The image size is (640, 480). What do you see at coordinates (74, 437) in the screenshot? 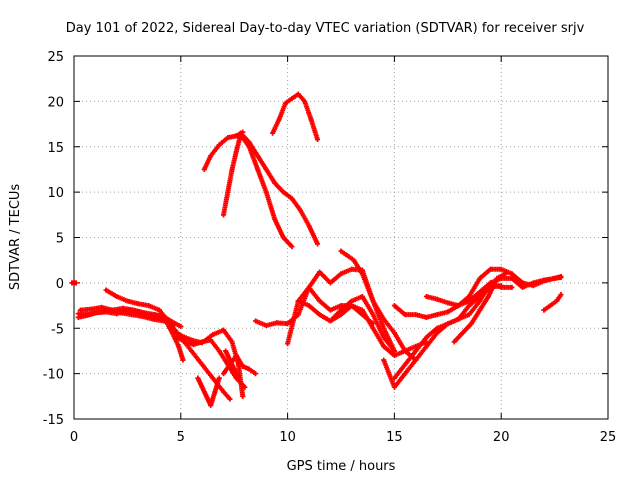
I see `x-tick-label: 0` at bounding box center [74, 437].